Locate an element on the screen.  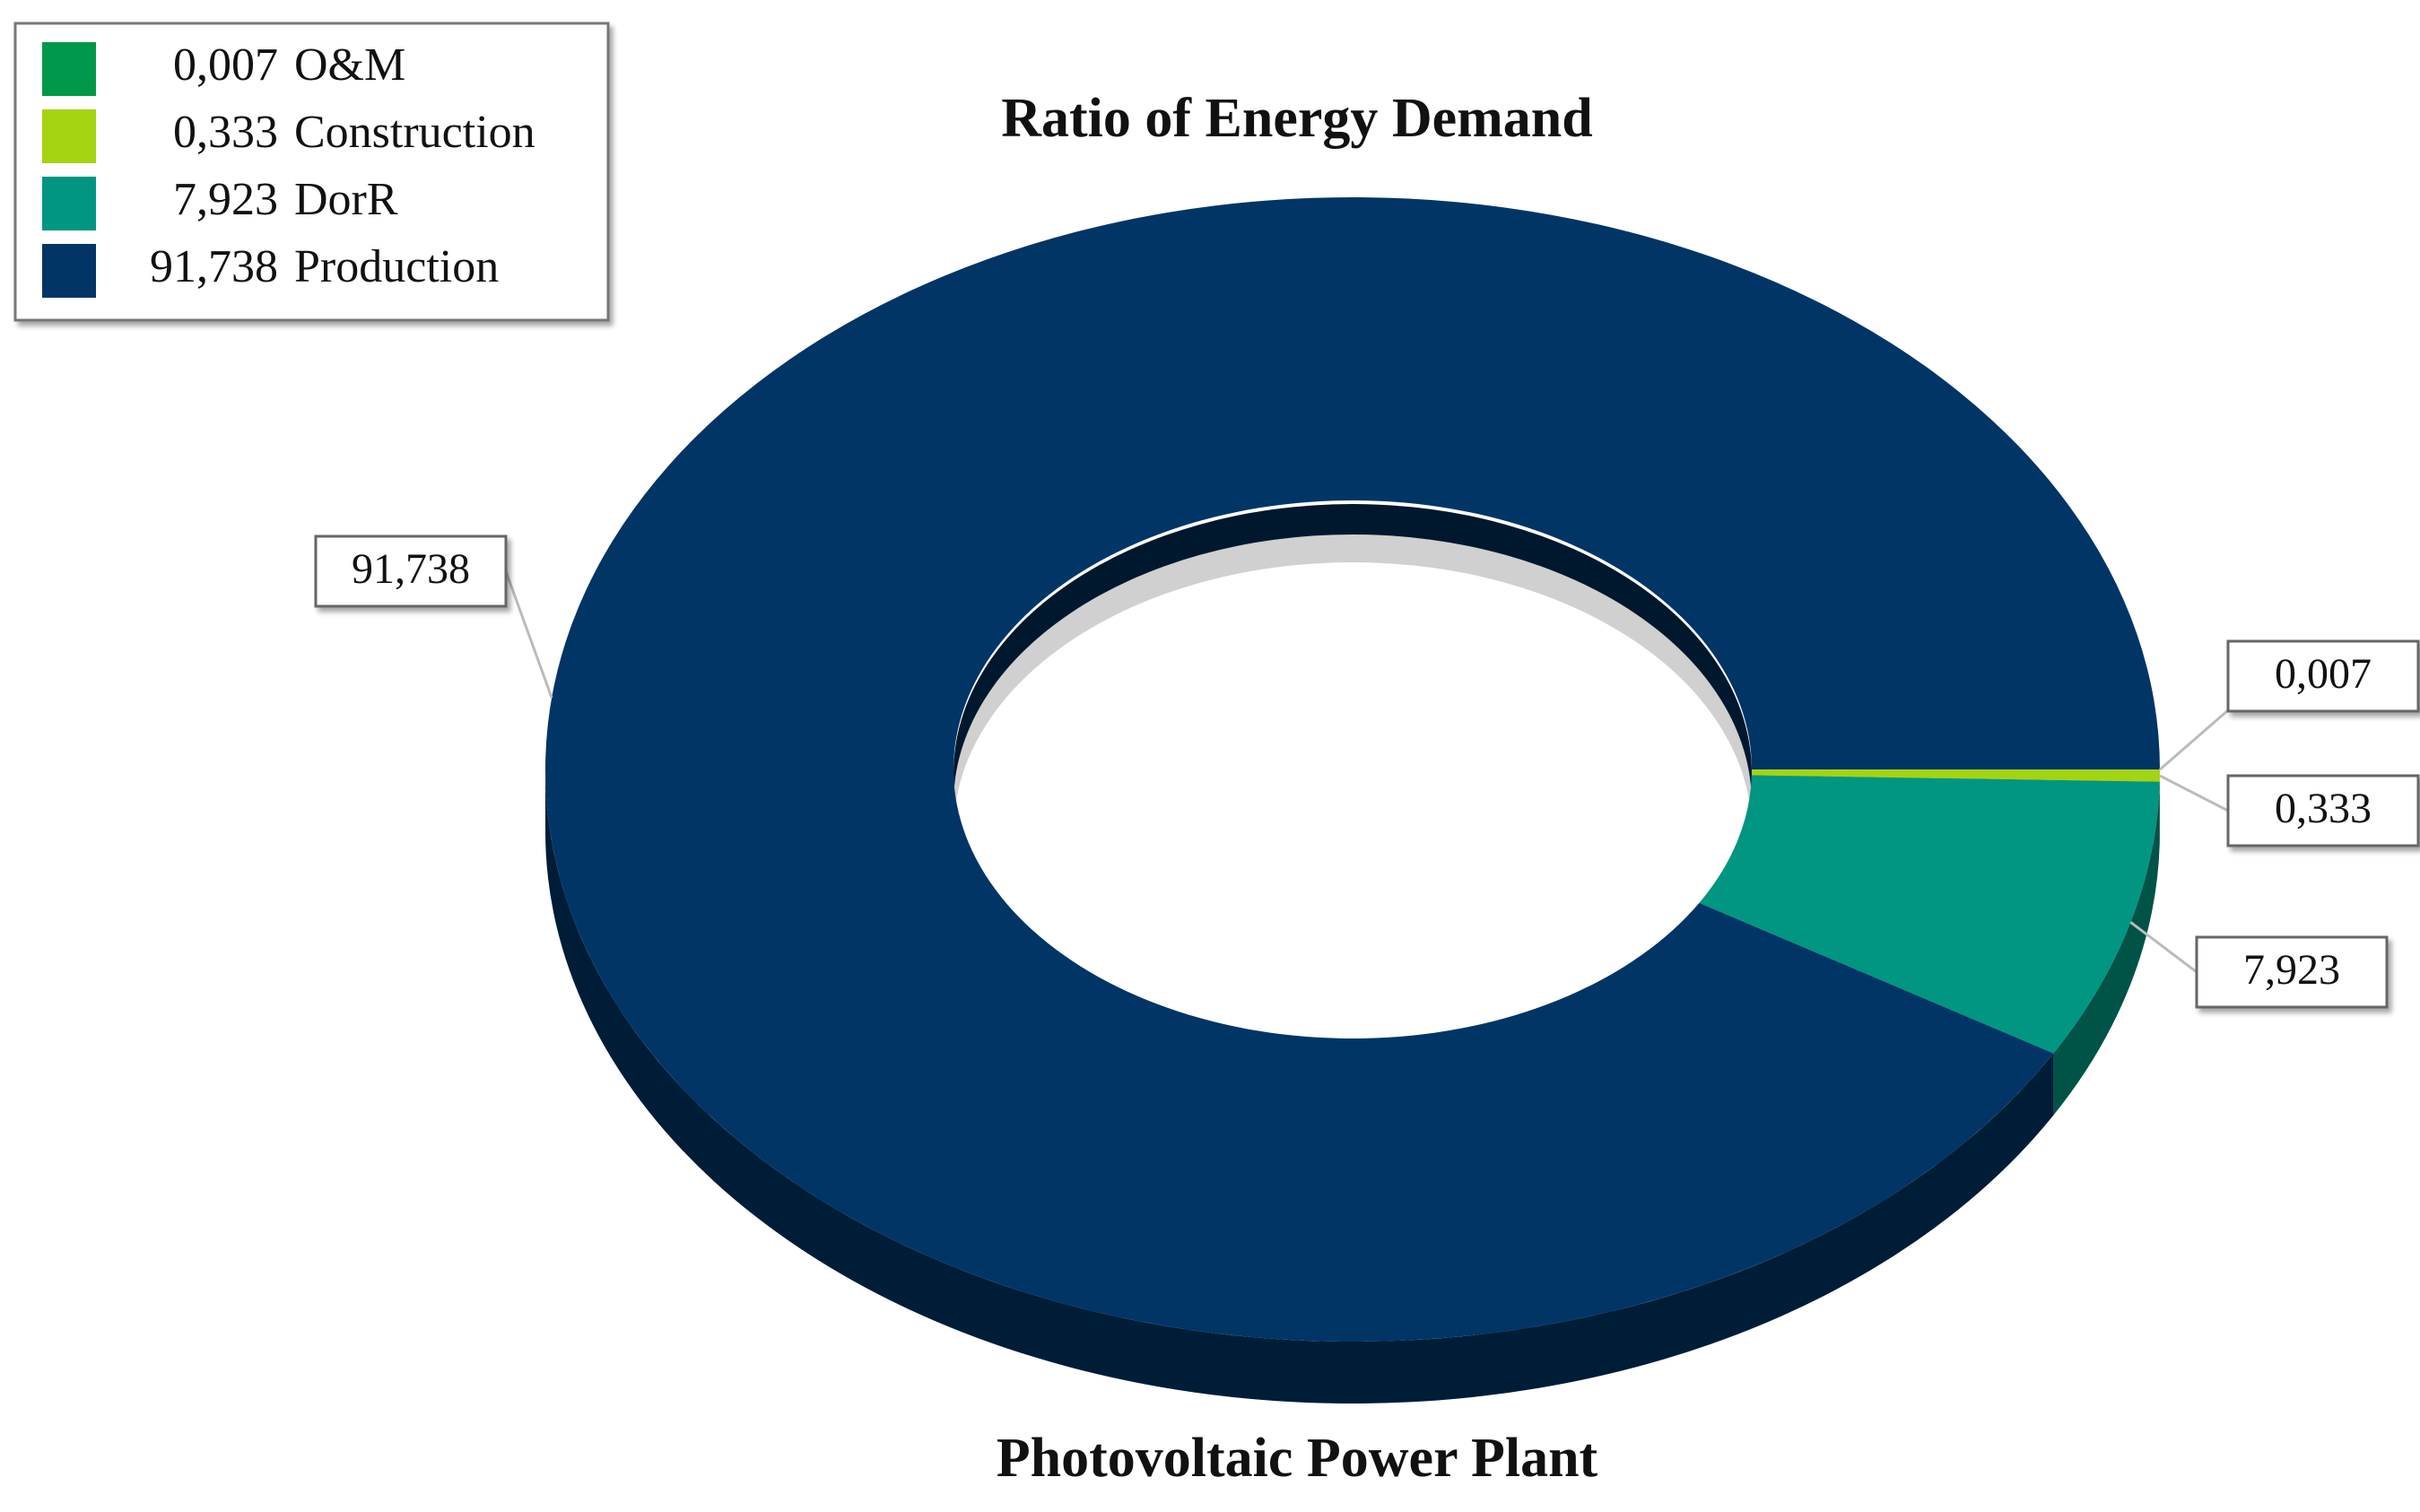
legend-value: 0,007 is located at coordinates (226, 65).